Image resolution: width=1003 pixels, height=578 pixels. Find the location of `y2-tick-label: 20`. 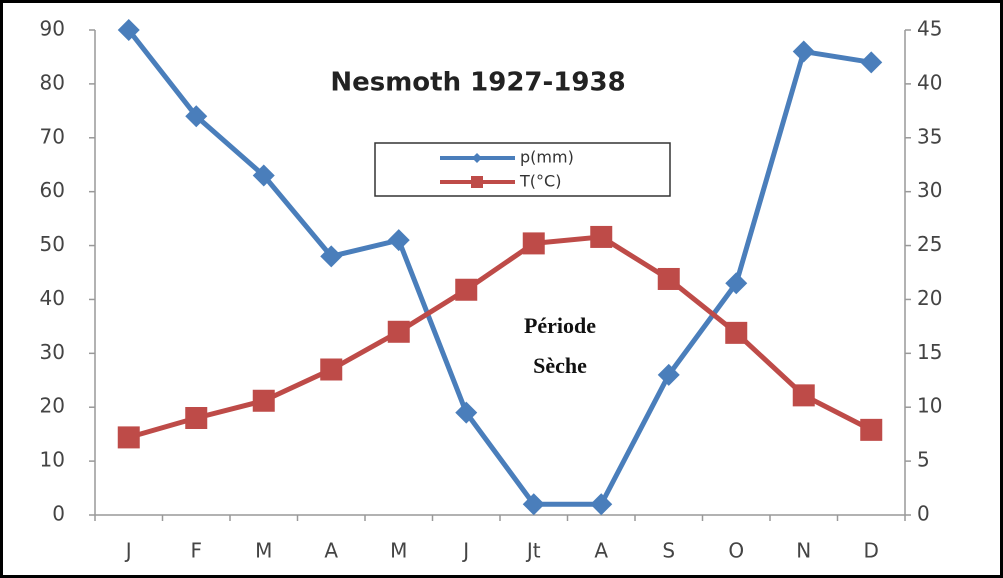

y2-tick-label: 20 is located at coordinates (929, 298).